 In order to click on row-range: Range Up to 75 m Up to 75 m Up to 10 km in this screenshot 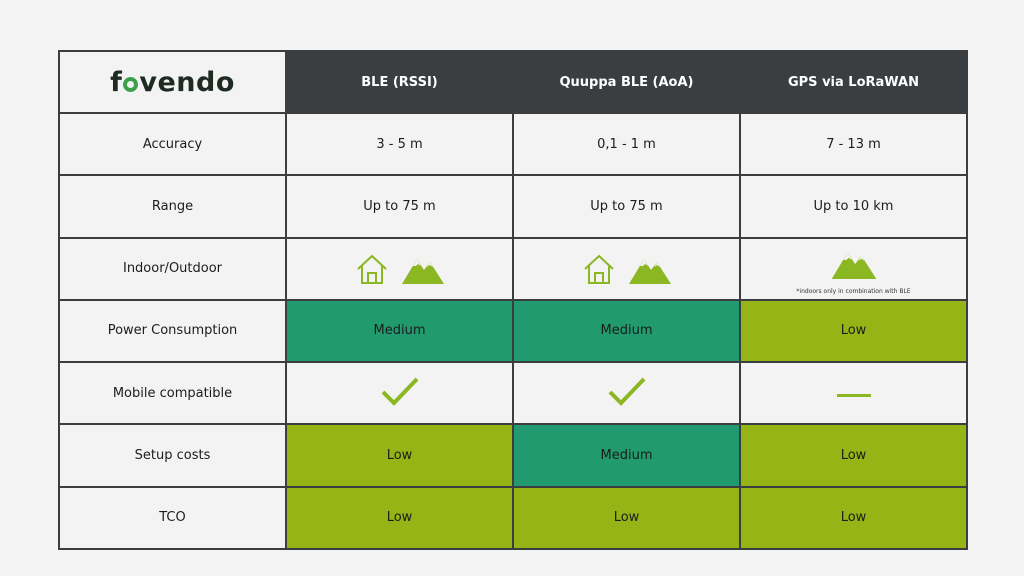, I will do `click(513, 206)`.